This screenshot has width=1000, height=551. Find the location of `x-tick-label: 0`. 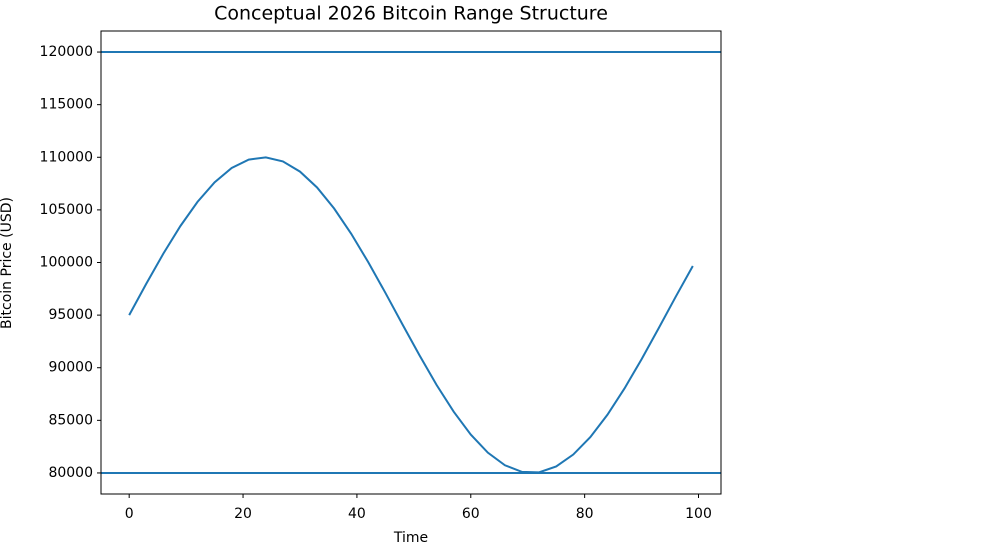

x-tick-label: 0 is located at coordinates (129, 514).